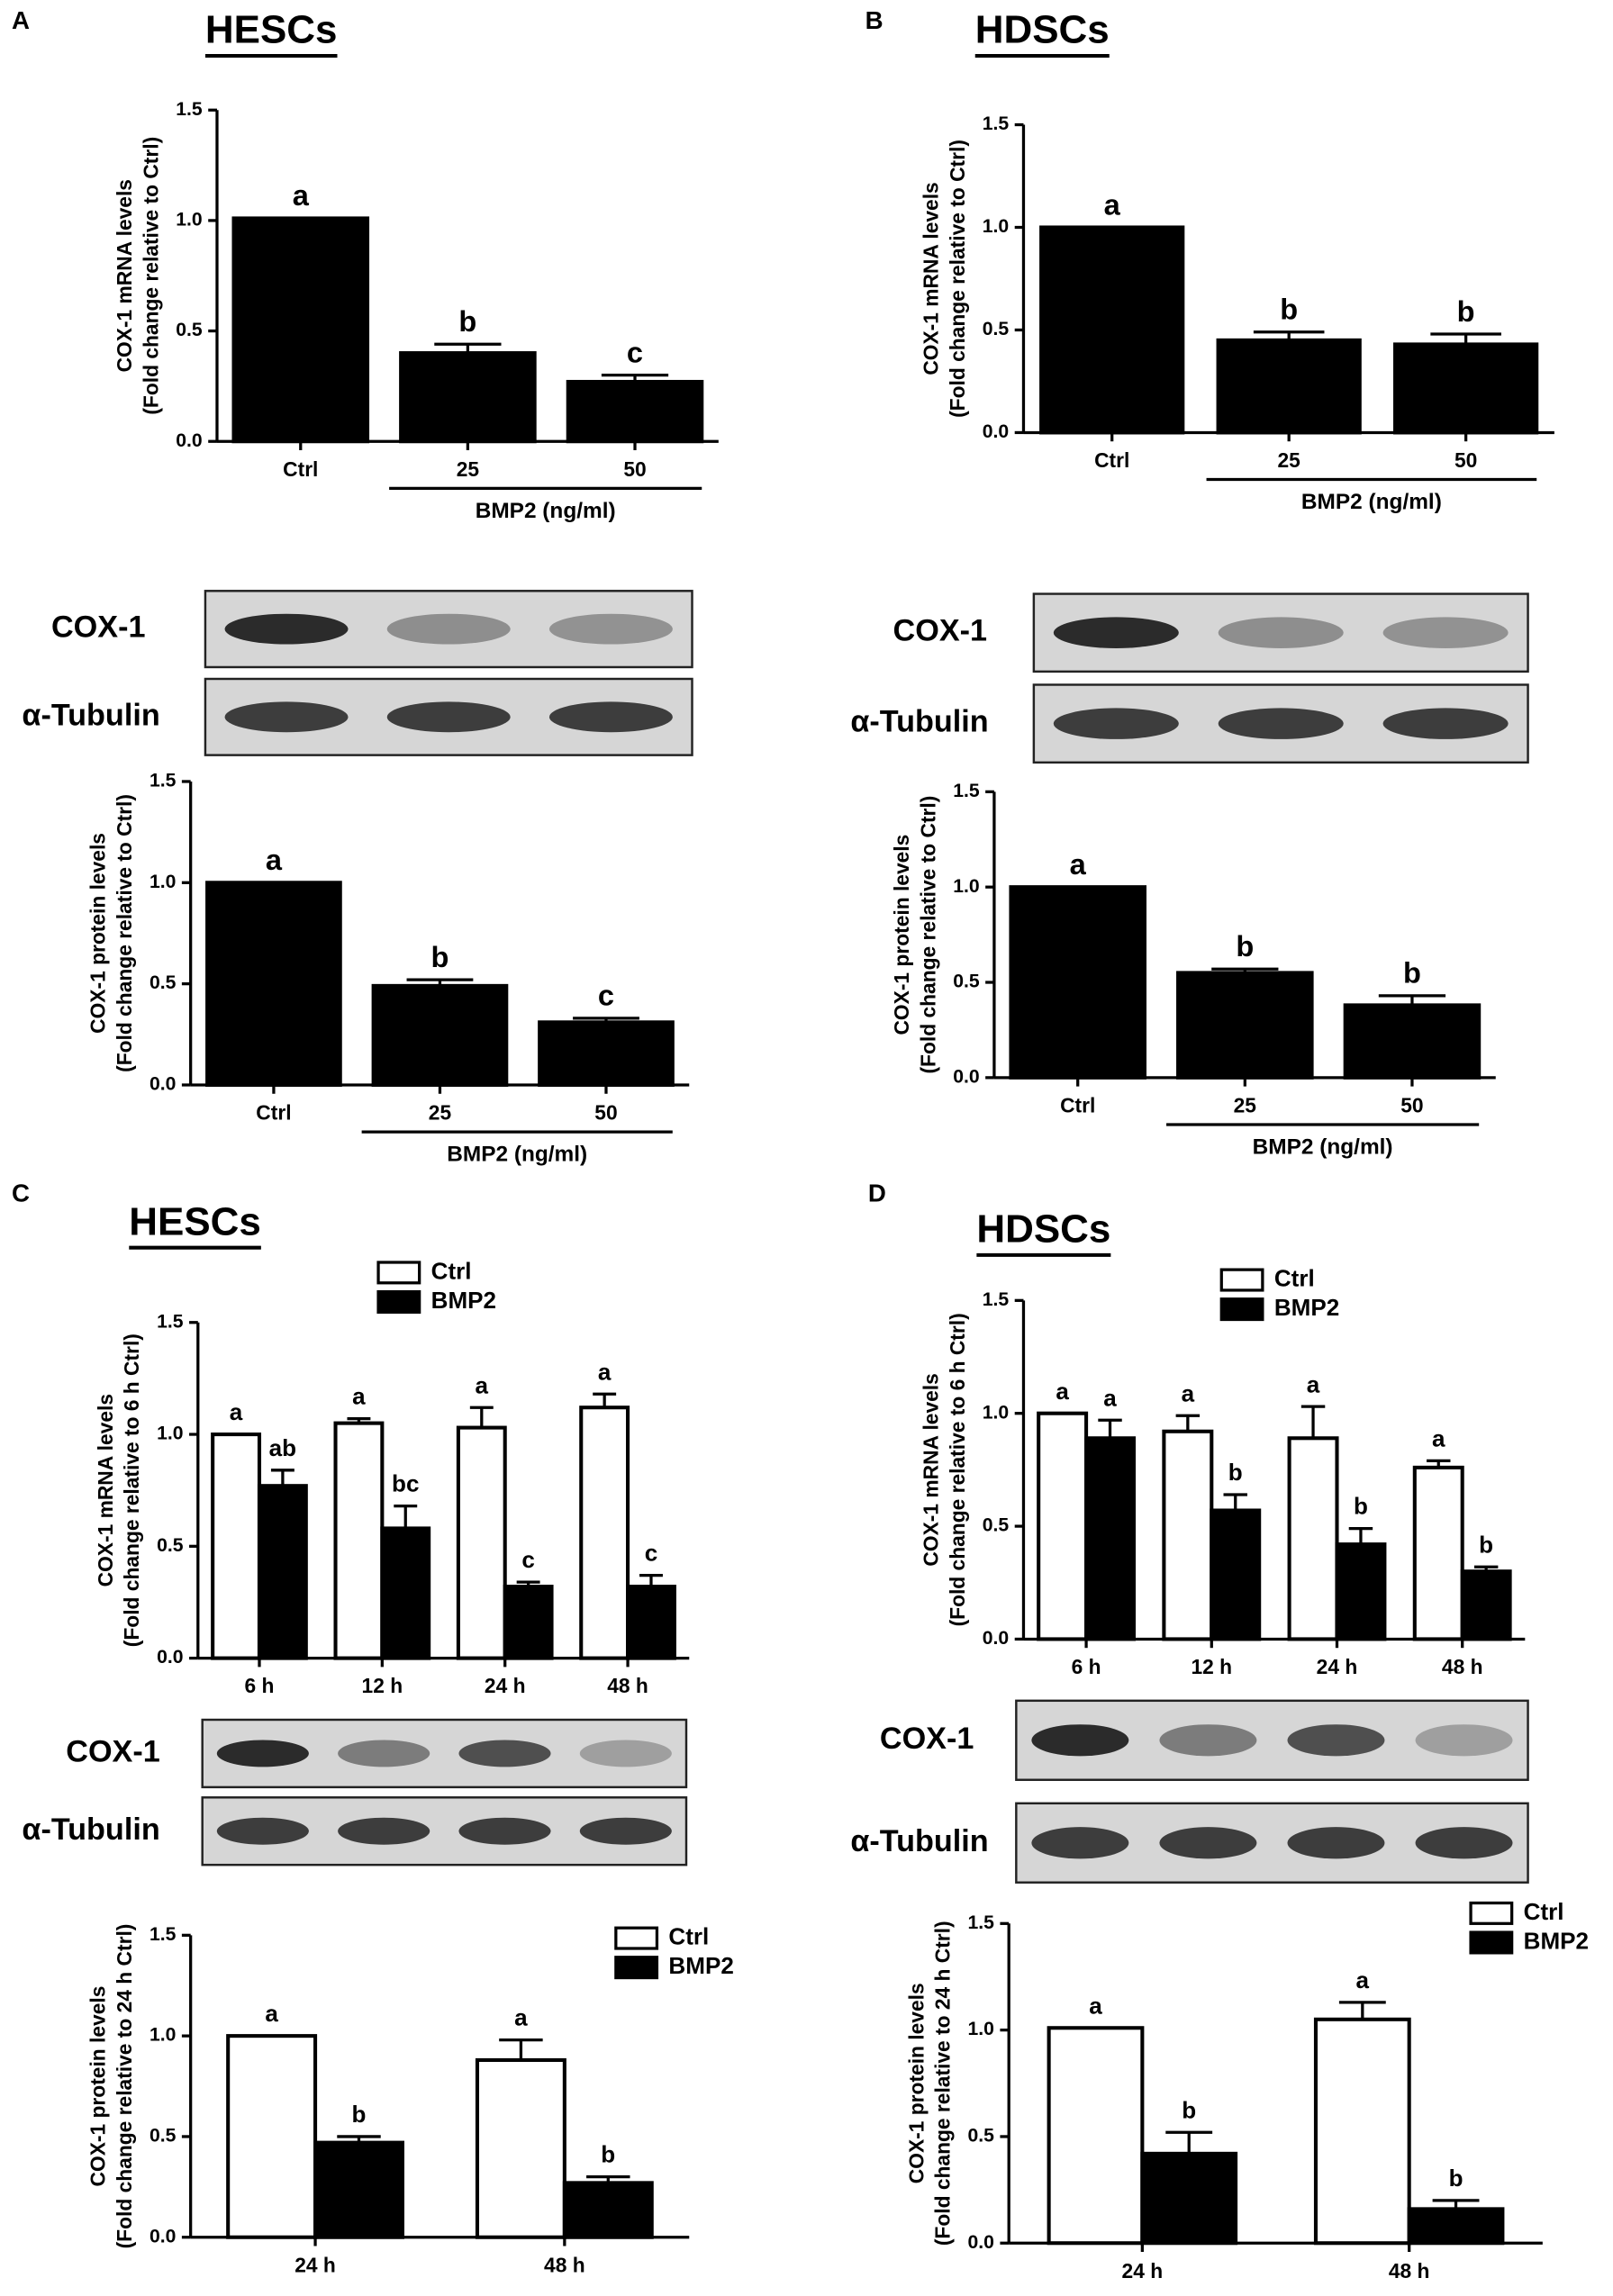  What do you see at coordinates (21, 20) in the screenshot?
I see `panel-label: A` at bounding box center [21, 20].